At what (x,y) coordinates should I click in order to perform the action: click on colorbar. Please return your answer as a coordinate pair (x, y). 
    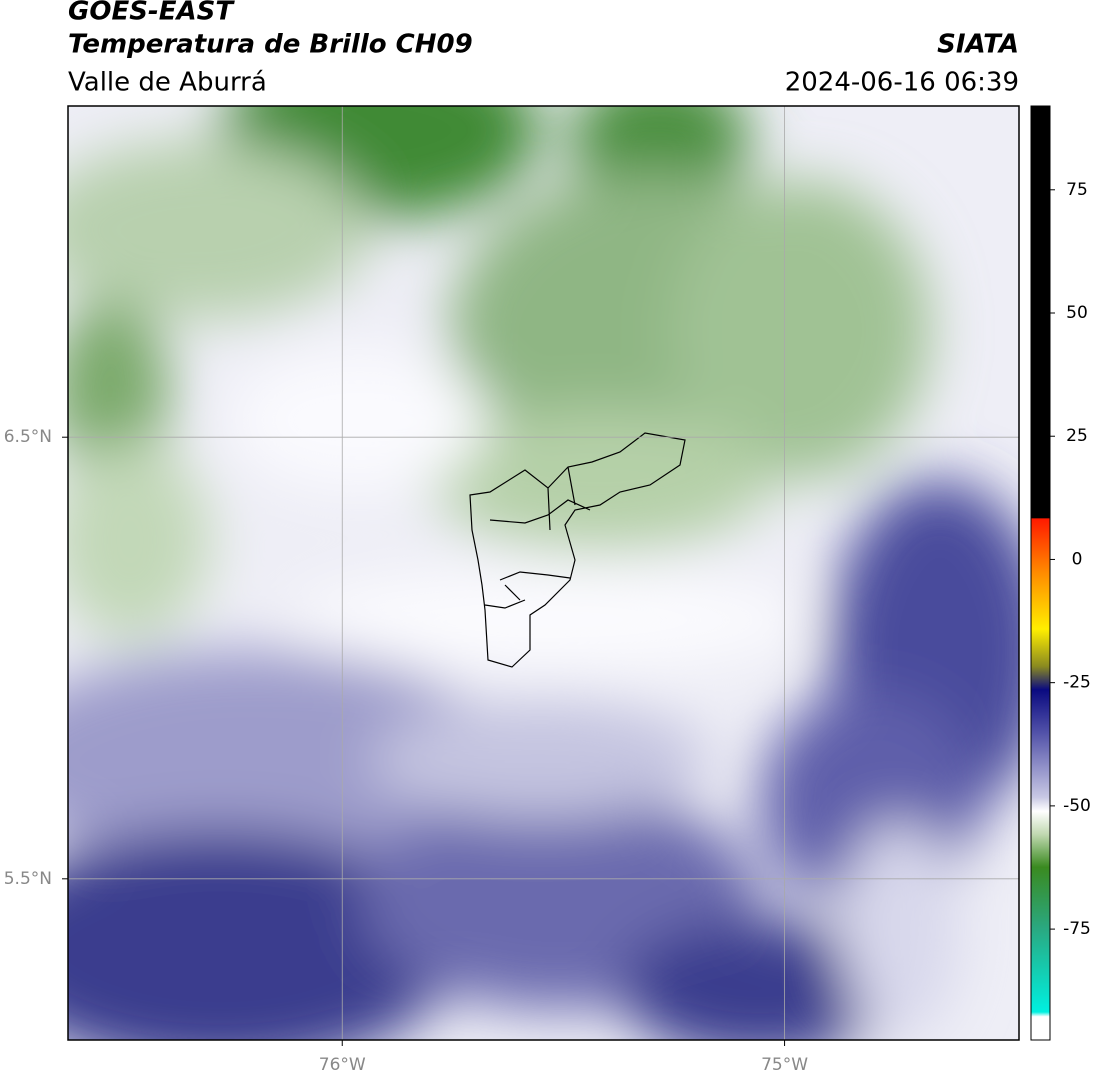
    Looking at the image, I should click on (1040, 573).